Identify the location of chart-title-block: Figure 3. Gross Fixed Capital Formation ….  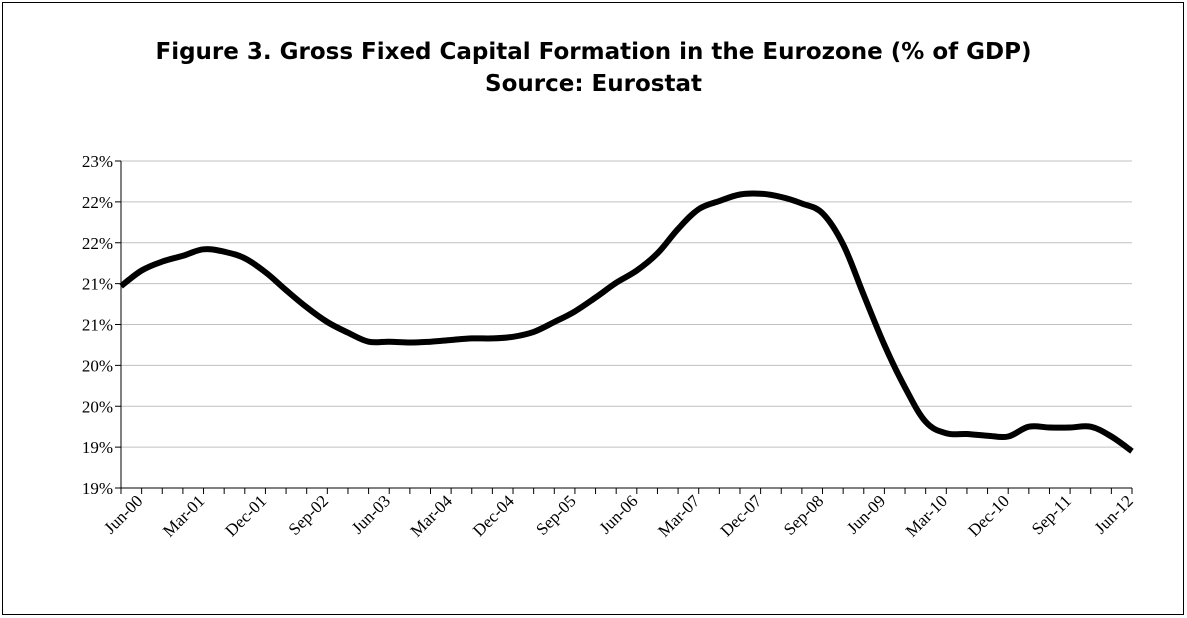
(593, 68).